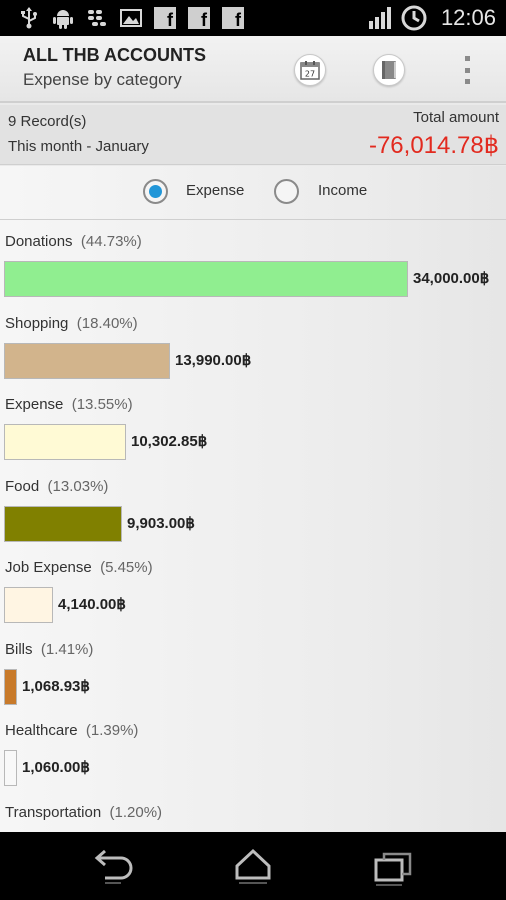  I want to click on category-label: Shopping (18.40%), so click(71, 323).